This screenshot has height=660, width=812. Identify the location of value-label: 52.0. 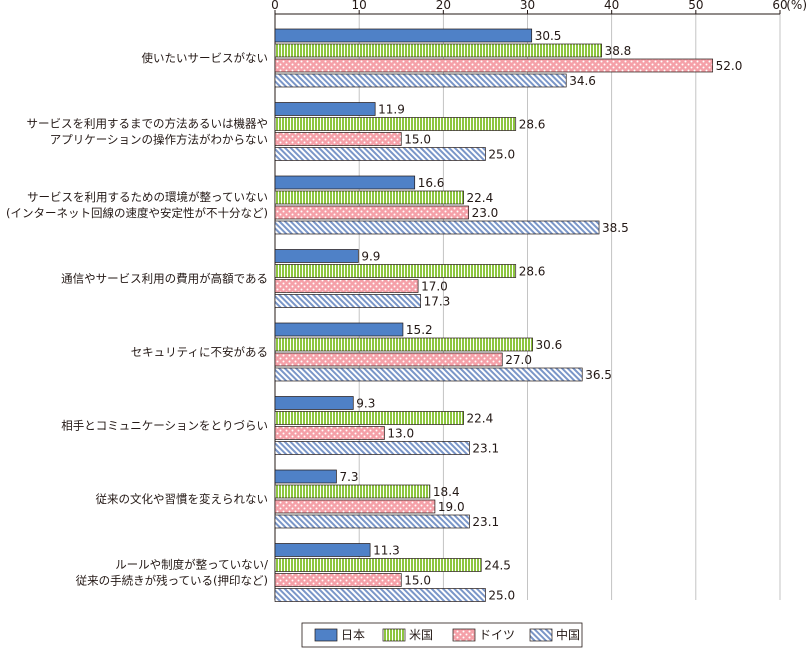
(729, 66).